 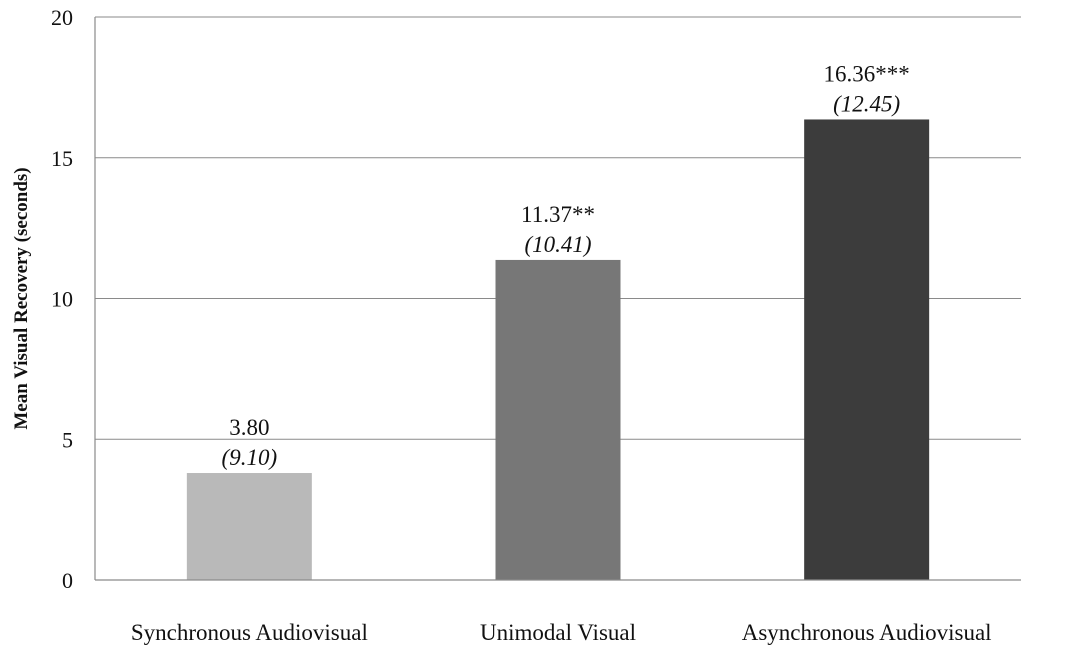 What do you see at coordinates (867, 632) in the screenshot?
I see `category-label: Asynchronous Audiovisual` at bounding box center [867, 632].